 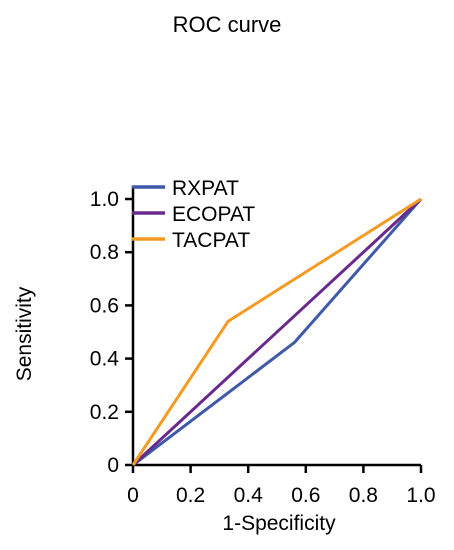 I want to click on legend-label-tacpat: TACPAT, so click(x=211, y=240).